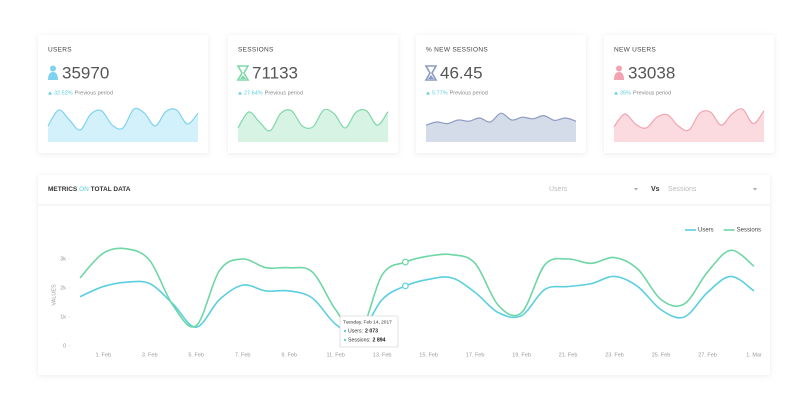  Describe the element at coordinates (89, 189) in the screenshot. I see `panel-title: METRICS ON TOTAL DATA` at that location.